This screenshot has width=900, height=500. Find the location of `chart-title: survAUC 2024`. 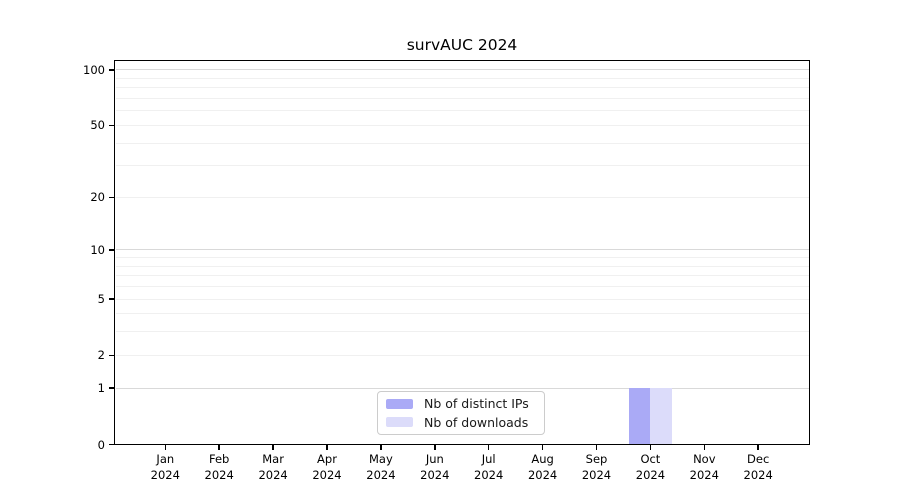

chart-title: survAUC 2024 is located at coordinates (462, 45).